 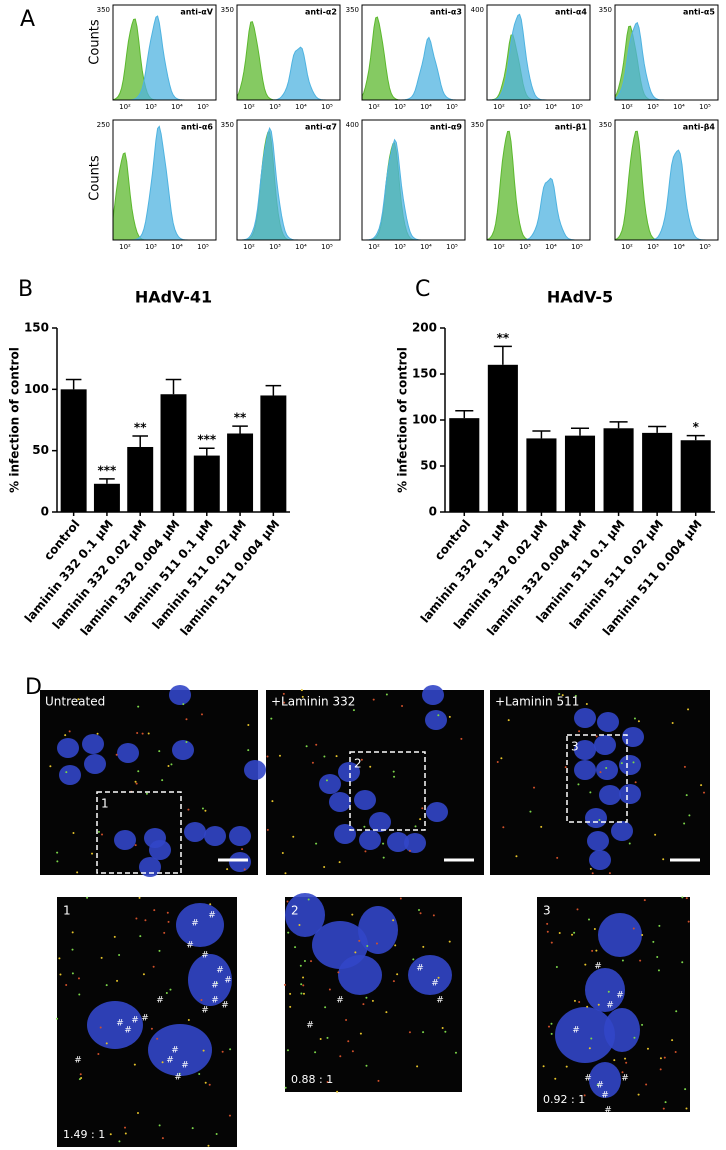 What do you see at coordinates (67, 911) in the screenshot?
I see `zoom-label: 1` at bounding box center [67, 911].